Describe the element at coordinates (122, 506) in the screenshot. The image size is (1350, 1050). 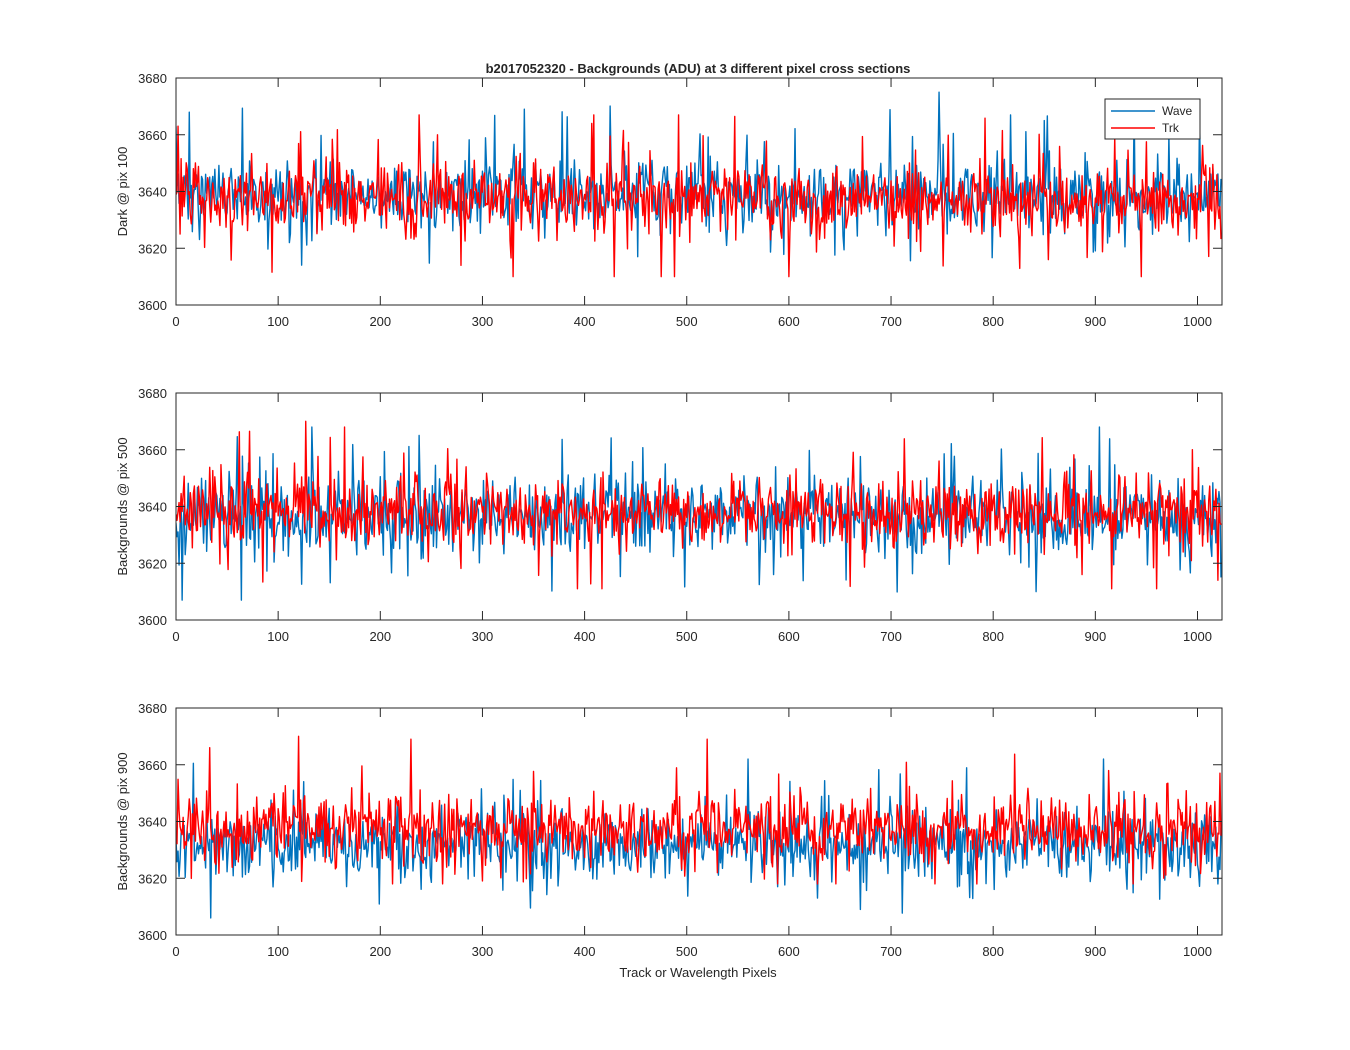
I see `y-axis-label: Backgrounds @ pix 500` at that location.